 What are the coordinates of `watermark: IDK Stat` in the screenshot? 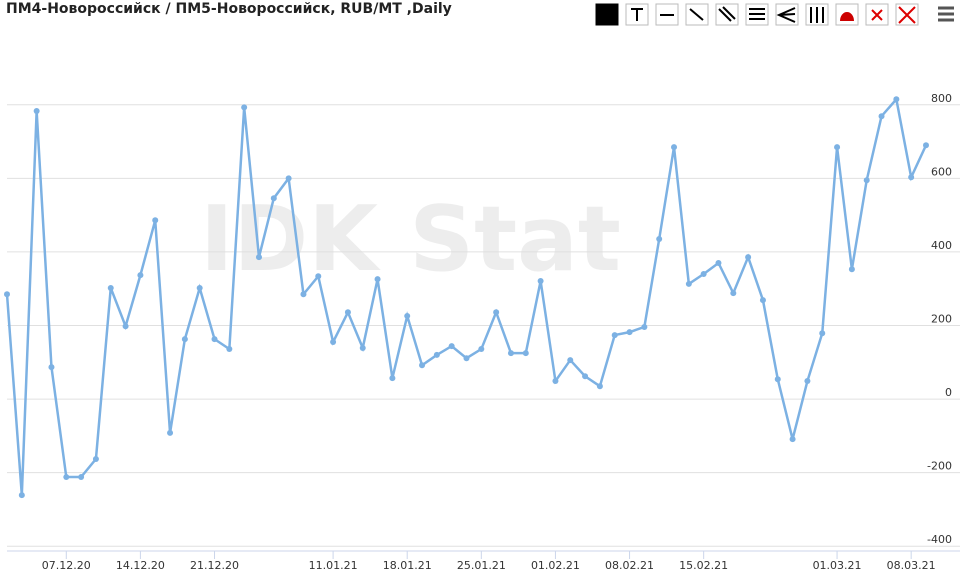 It's located at (410, 239).